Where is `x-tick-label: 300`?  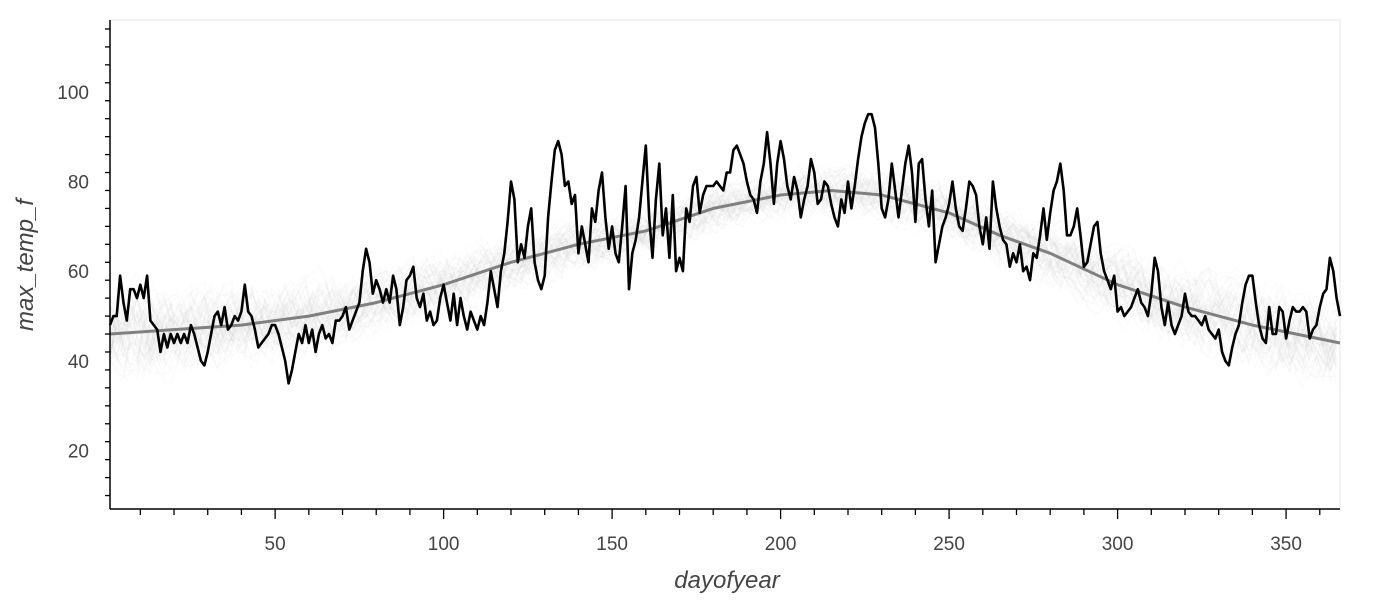 x-tick-label: 300 is located at coordinates (1118, 544).